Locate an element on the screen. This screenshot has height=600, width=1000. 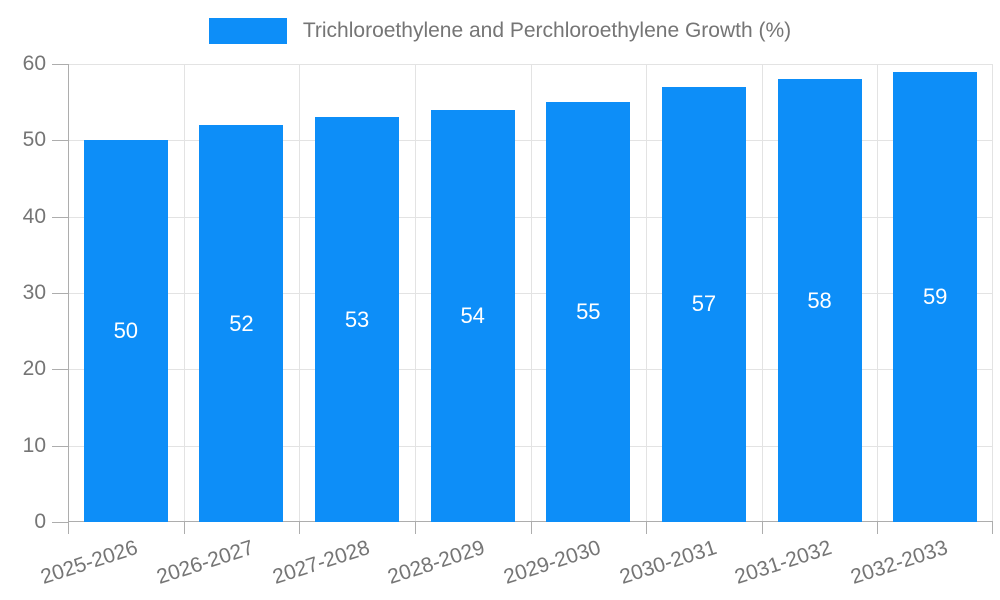
x-tick-label: 2027-2028 is located at coordinates (321, 562).